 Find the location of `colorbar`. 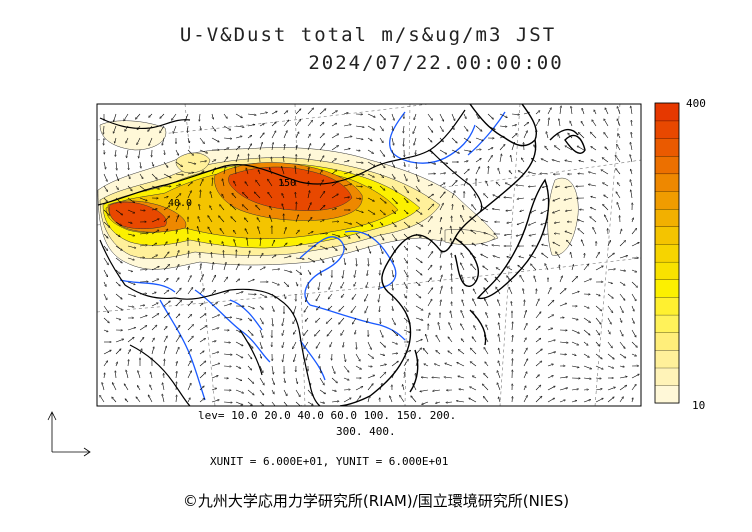

colorbar is located at coordinates (667, 253).